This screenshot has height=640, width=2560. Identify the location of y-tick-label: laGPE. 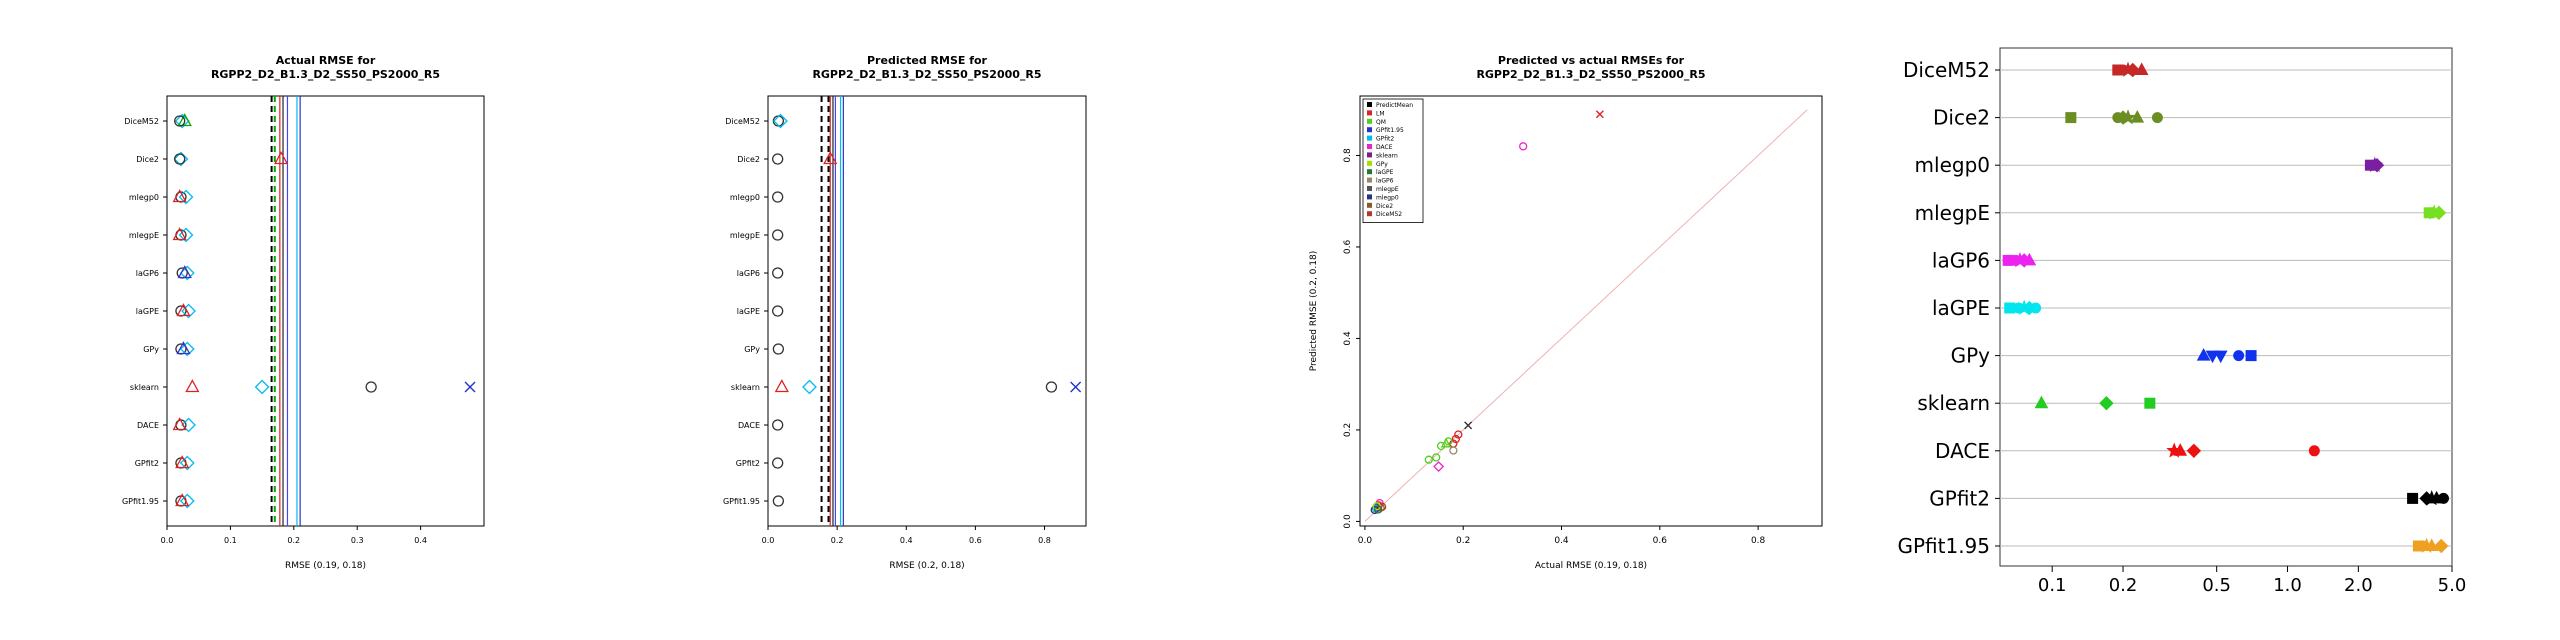
(748, 311).